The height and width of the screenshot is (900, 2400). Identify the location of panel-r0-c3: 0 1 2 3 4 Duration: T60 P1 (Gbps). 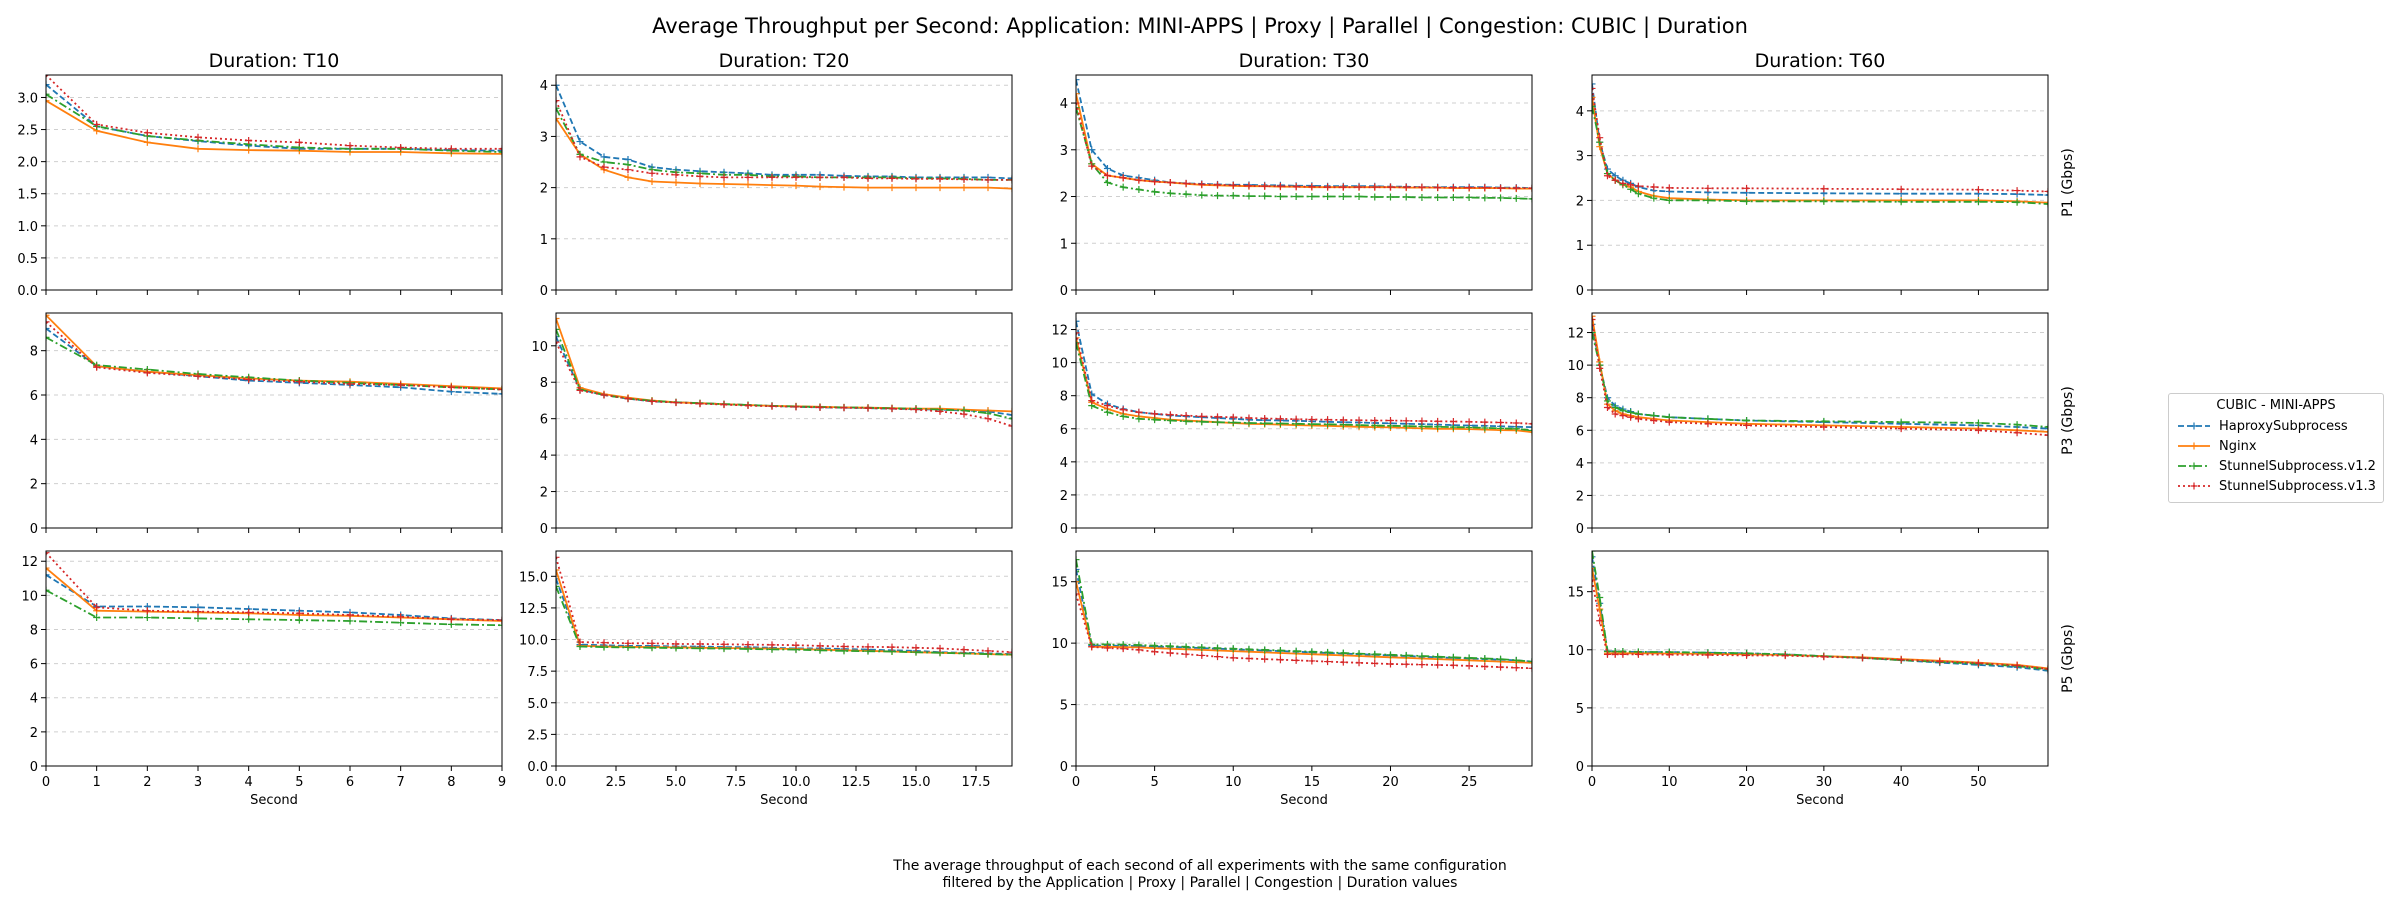
(1826, 174).